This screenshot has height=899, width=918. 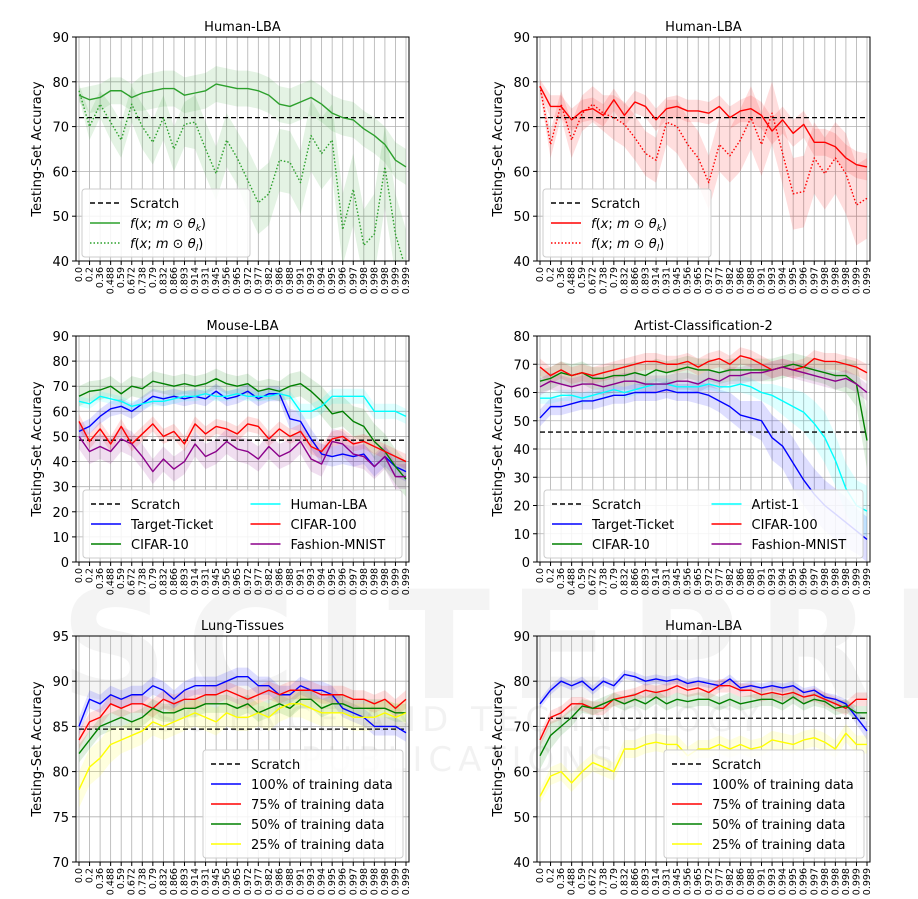 What do you see at coordinates (60, 727) in the screenshot?
I see `y-tick-label: 85` at bounding box center [60, 727].